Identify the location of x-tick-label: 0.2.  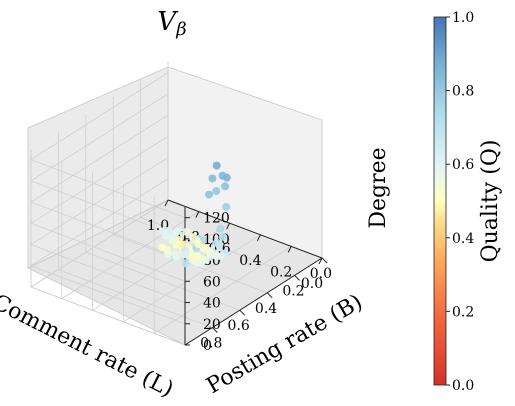
(281, 272).